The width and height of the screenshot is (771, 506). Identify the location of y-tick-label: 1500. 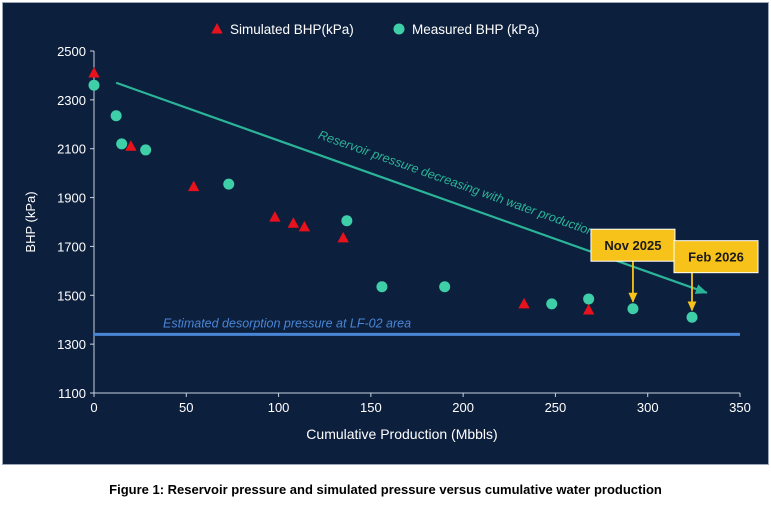
(71, 295).